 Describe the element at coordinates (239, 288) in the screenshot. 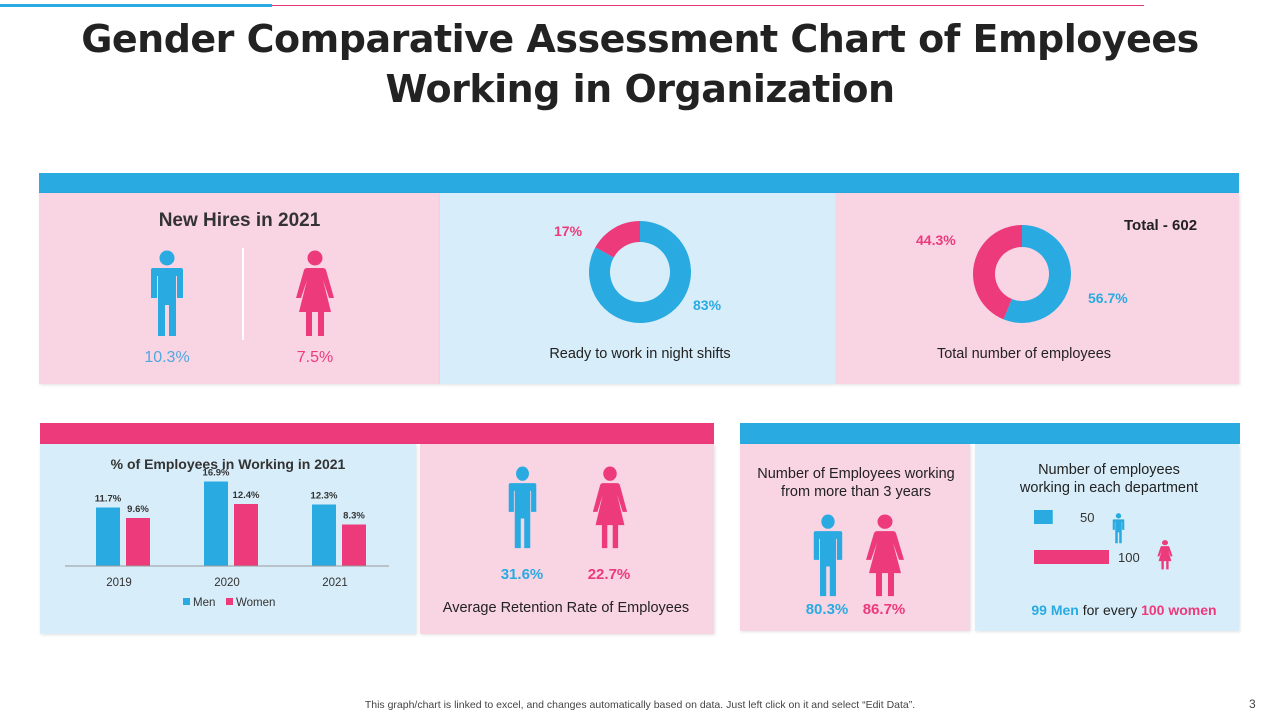

I see `new-hires-panel: New Hires in 2021 10.3% 7.5%` at that location.